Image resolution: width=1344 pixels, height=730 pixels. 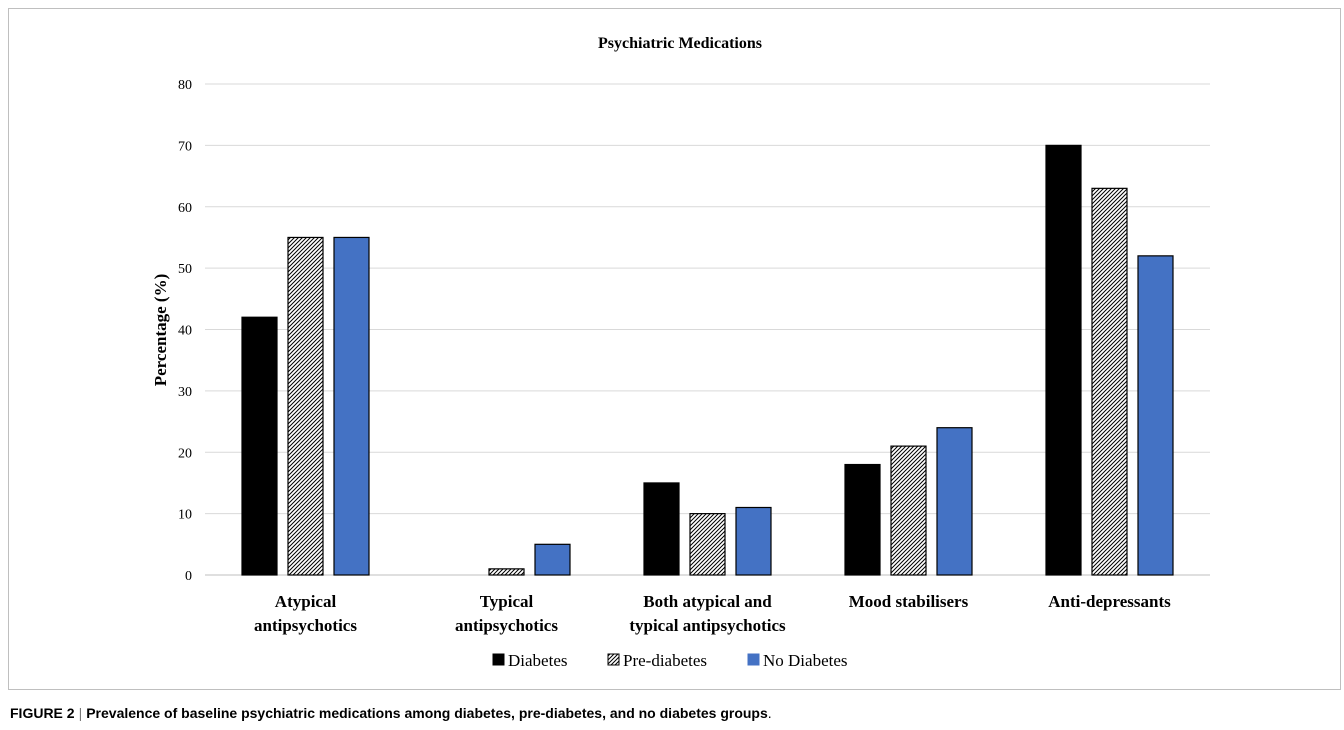 I want to click on y-axis-ticks: 0 10 20 30 40 50 60 70 80, so click(x=185, y=331).